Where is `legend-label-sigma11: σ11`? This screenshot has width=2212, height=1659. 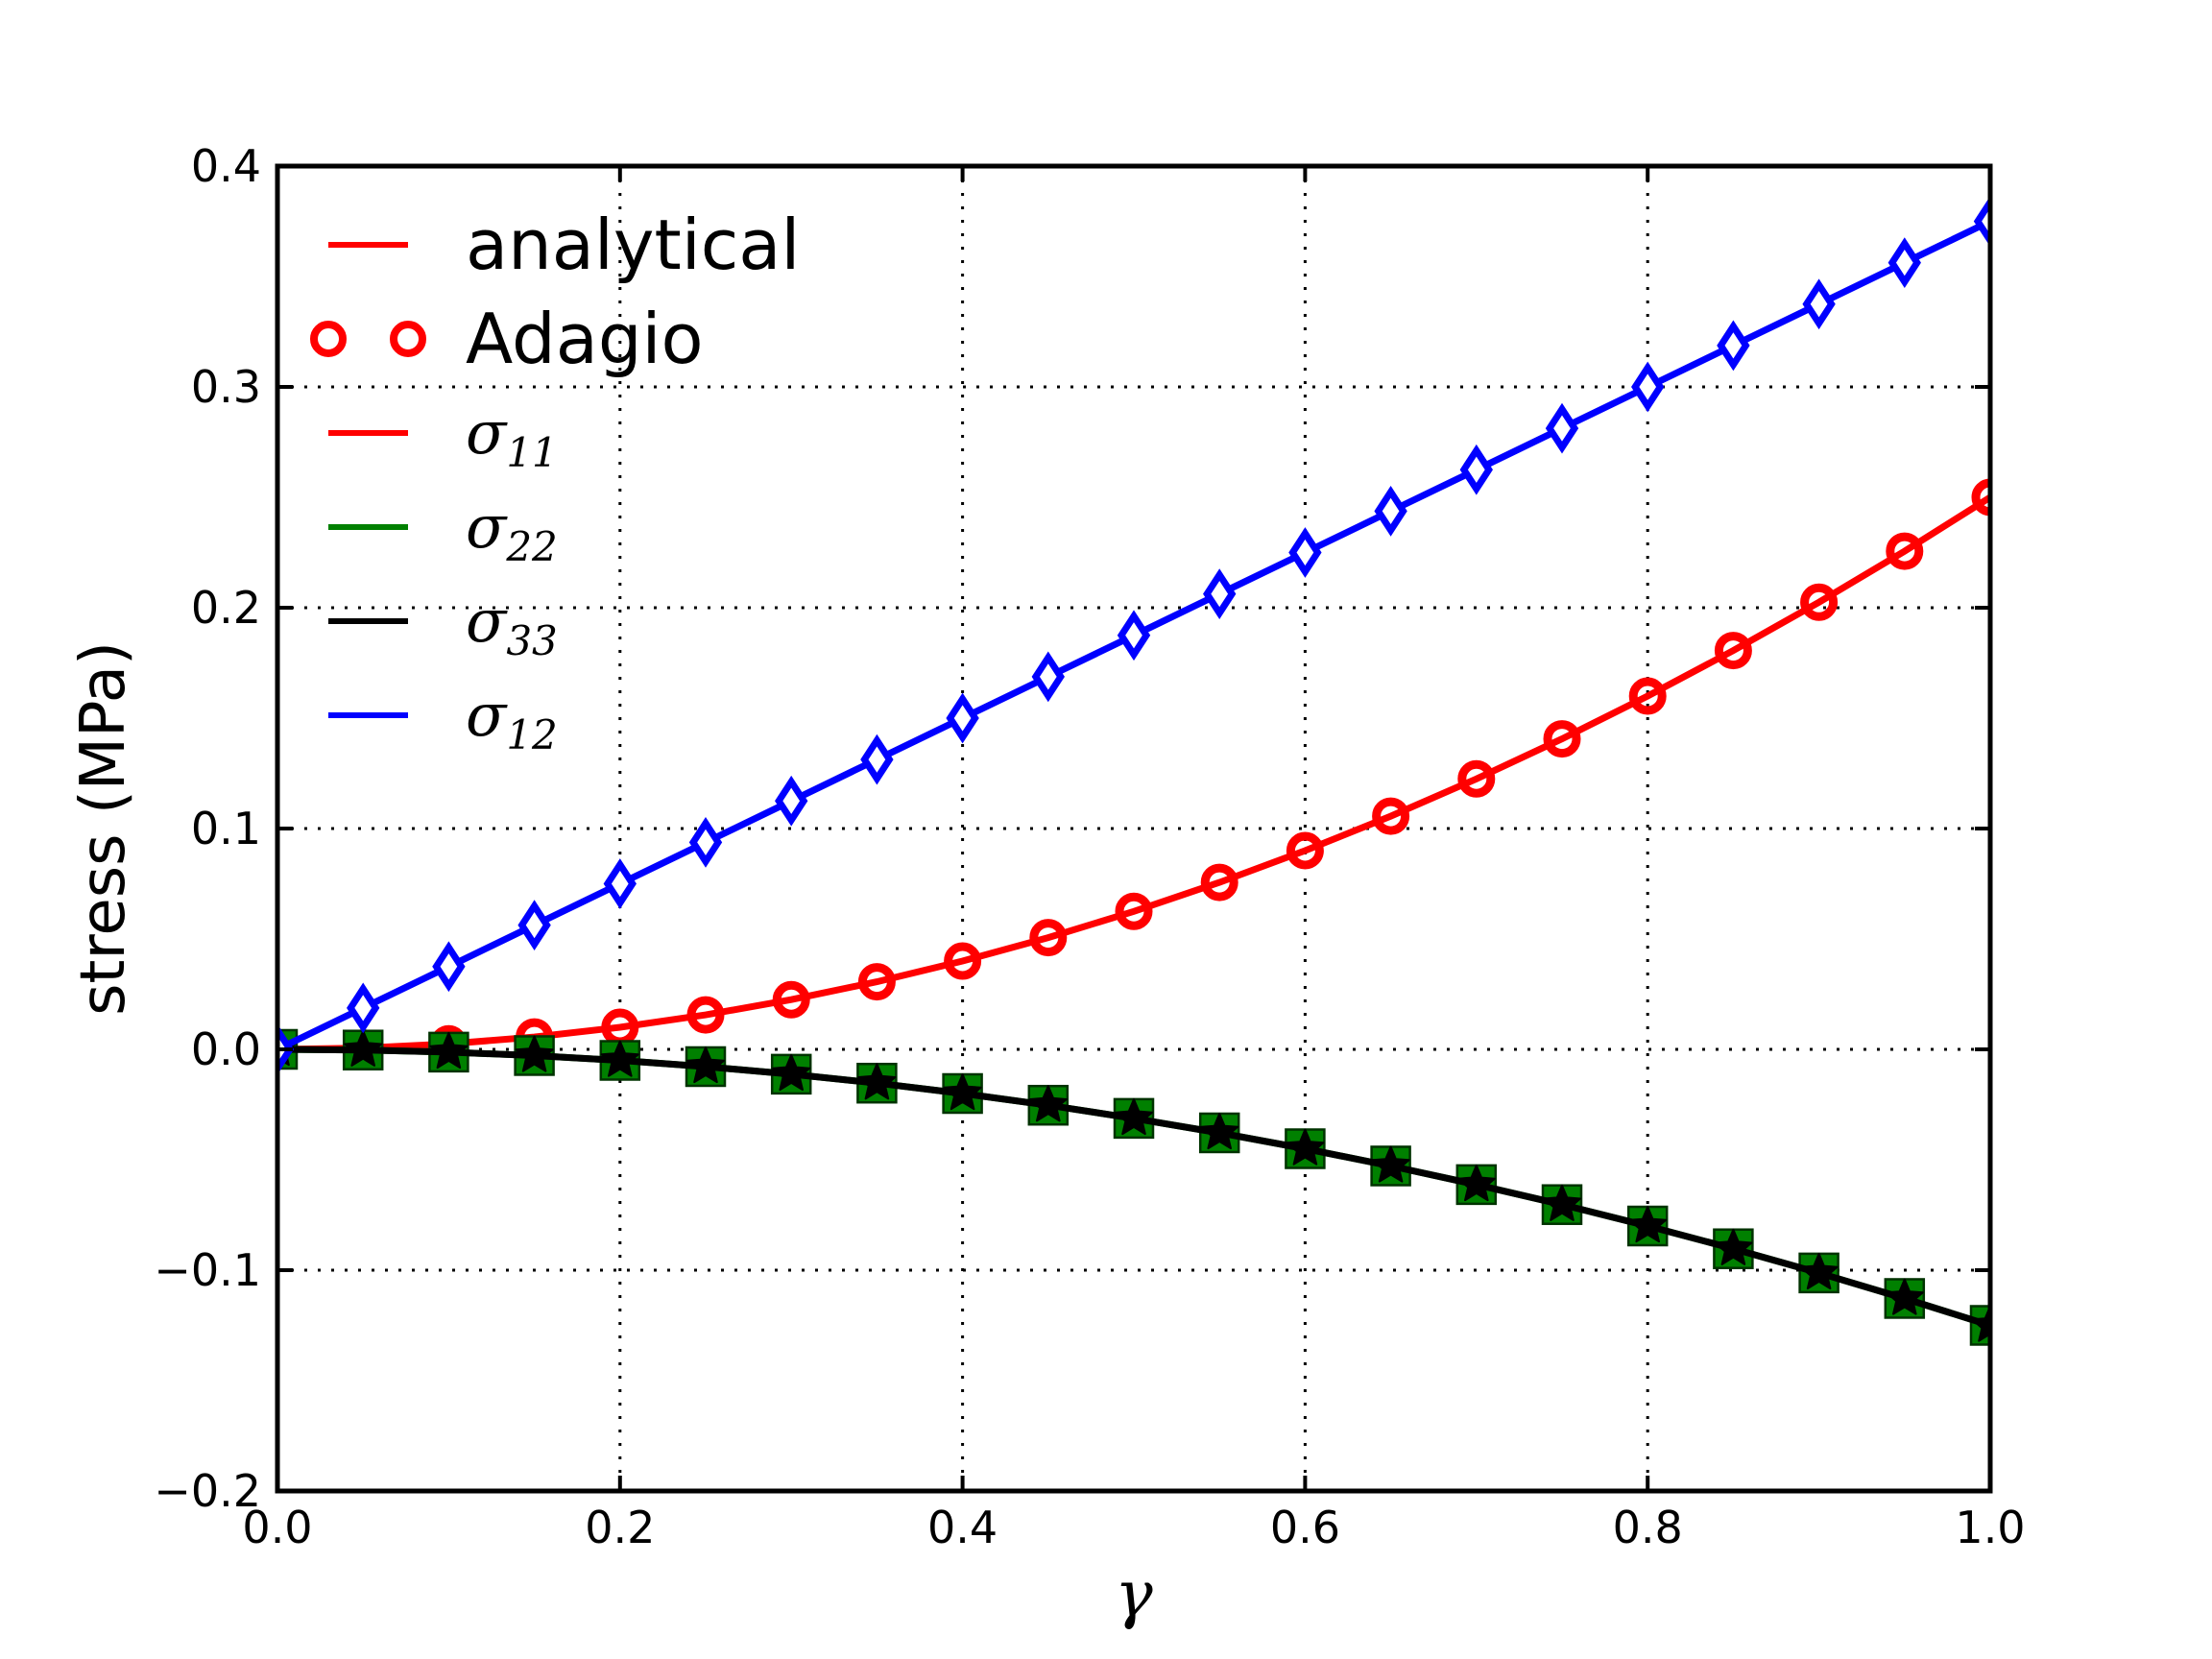 legend-label-sigma11: σ11 is located at coordinates (512, 436).